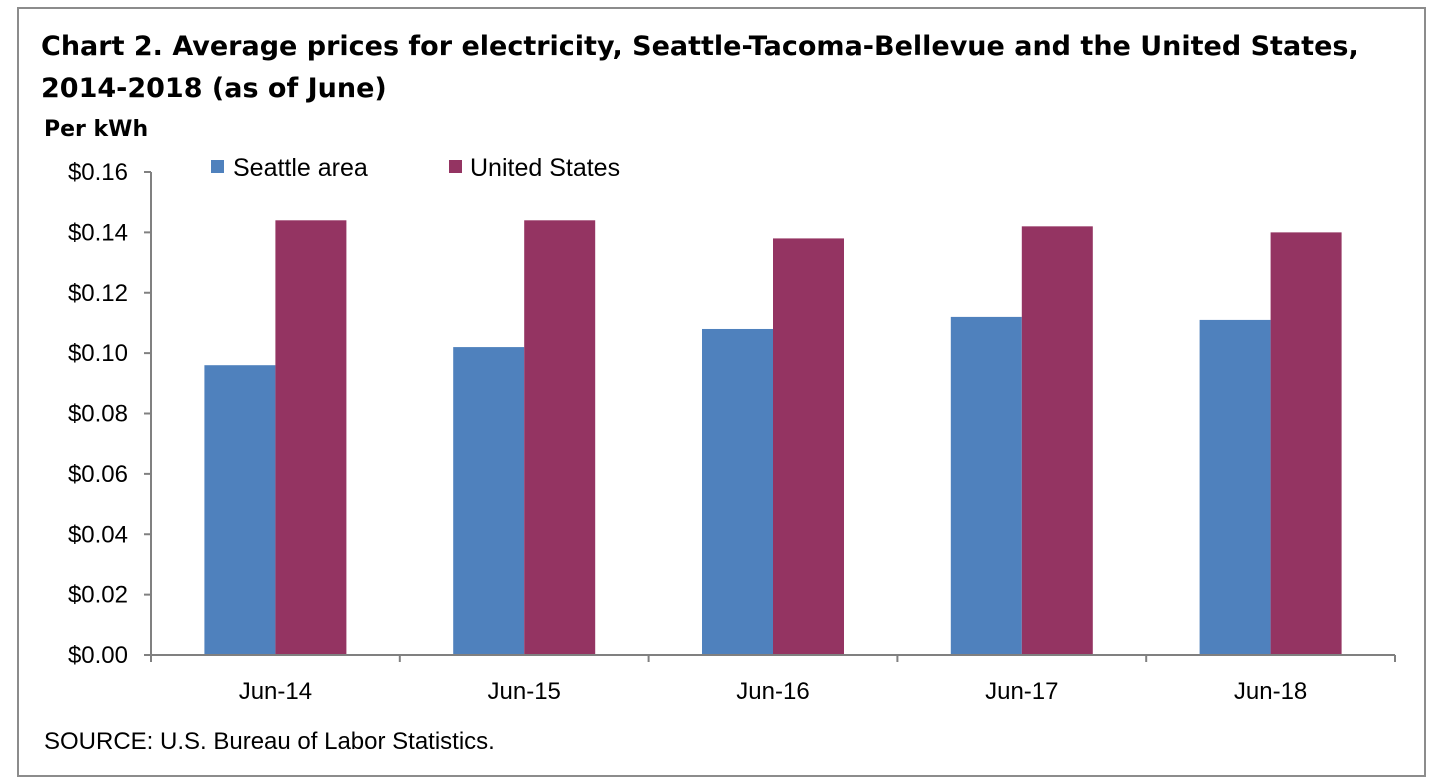 The image size is (1435, 777). What do you see at coordinates (98, 172) in the screenshot?
I see `y-tick-label: $0.16` at bounding box center [98, 172].